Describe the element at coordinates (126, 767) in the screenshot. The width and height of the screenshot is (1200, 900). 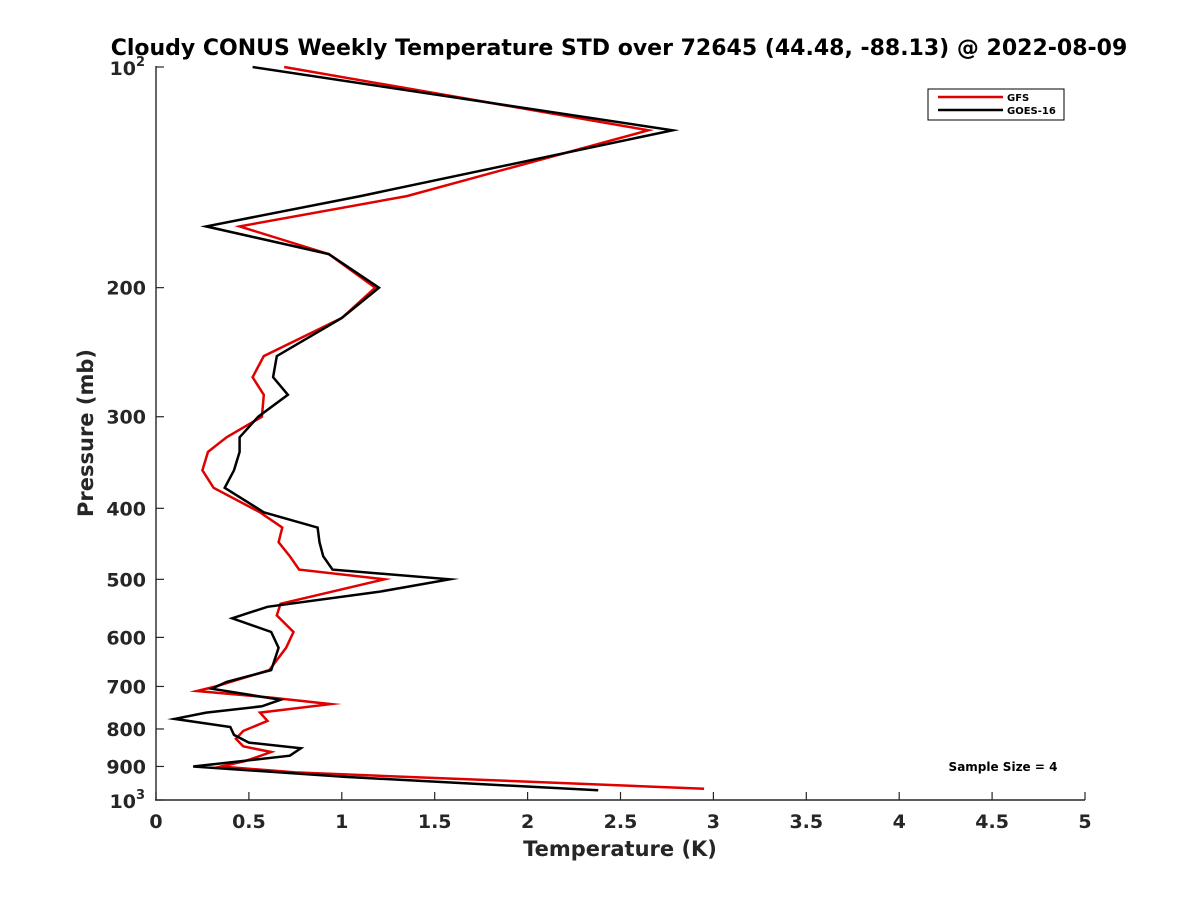
I see `y-tick-label: 900` at that location.